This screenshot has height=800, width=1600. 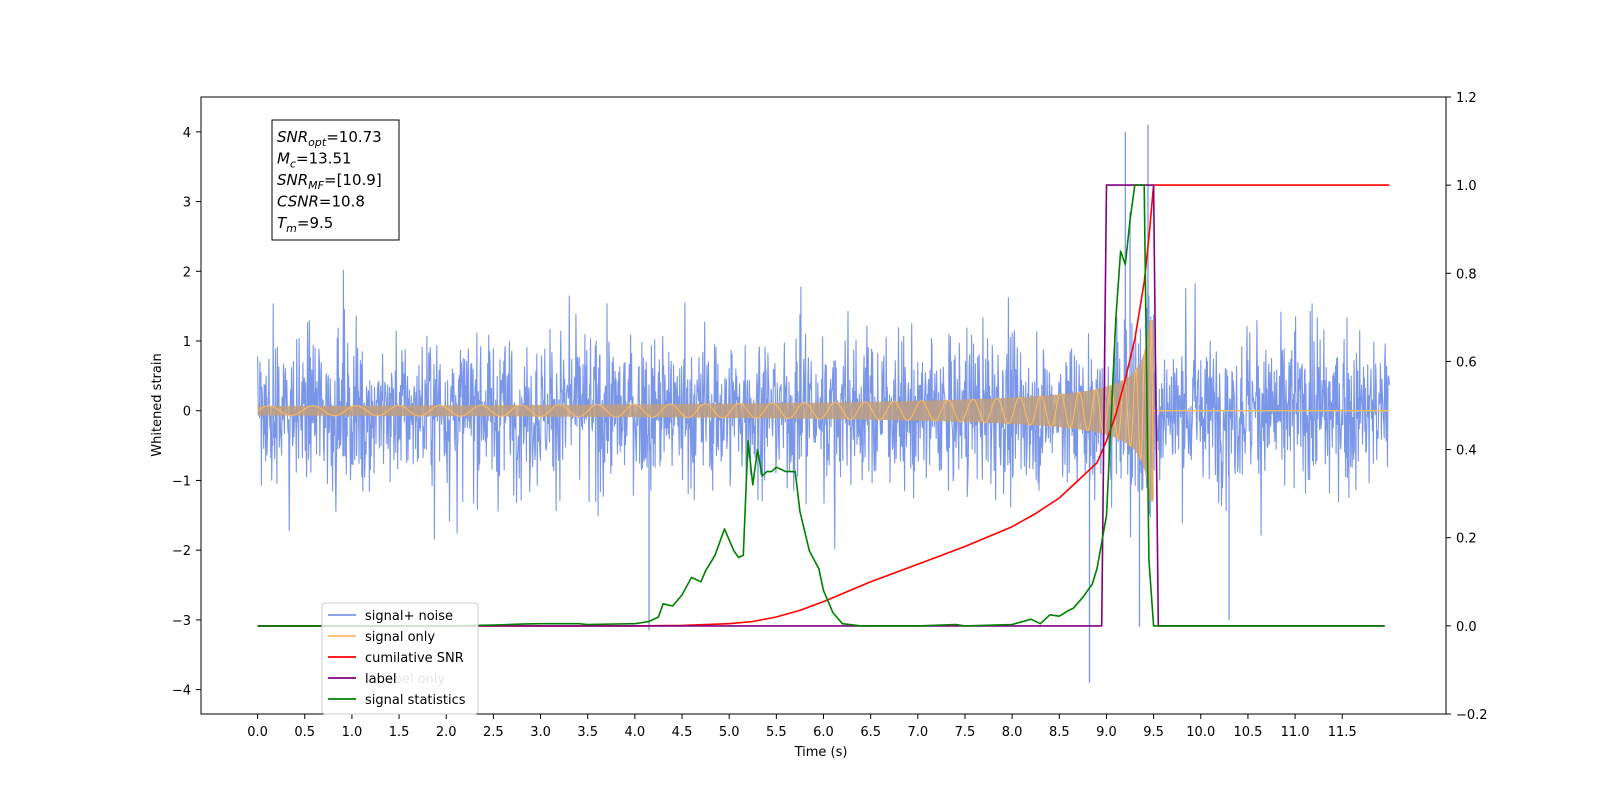 What do you see at coordinates (965, 732) in the screenshot?
I see `x-tick-label: 7.5` at bounding box center [965, 732].